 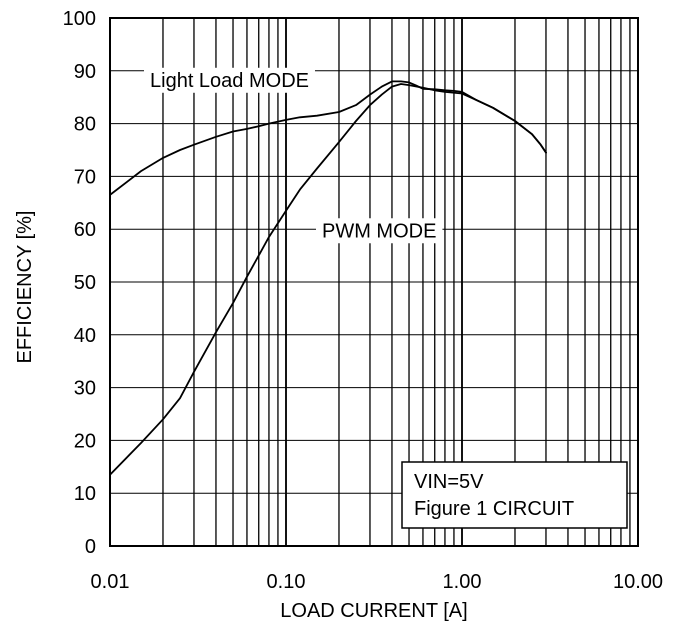 I want to click on y-tick-label: 80, so click(x=85, y=125).